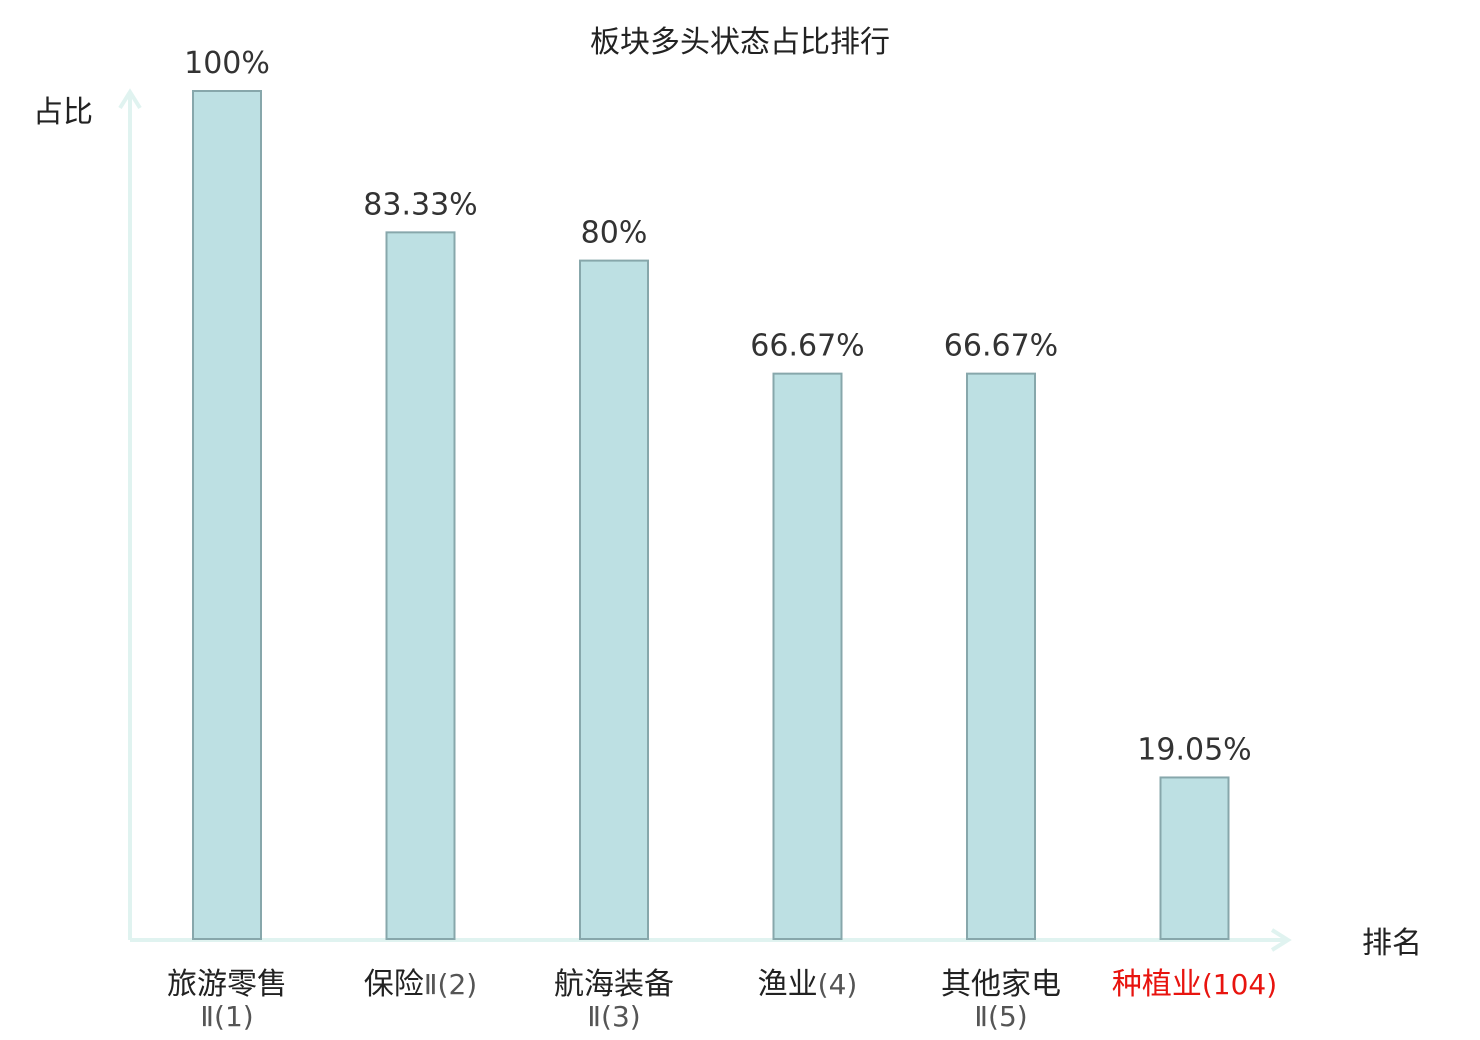 Image resolution: width=1480 pixels, height=1040 pixels. What do you see at coordinates (130, 99) in the screenshot?
I see `y-axis-arrow` at bounding box center [130, 99].